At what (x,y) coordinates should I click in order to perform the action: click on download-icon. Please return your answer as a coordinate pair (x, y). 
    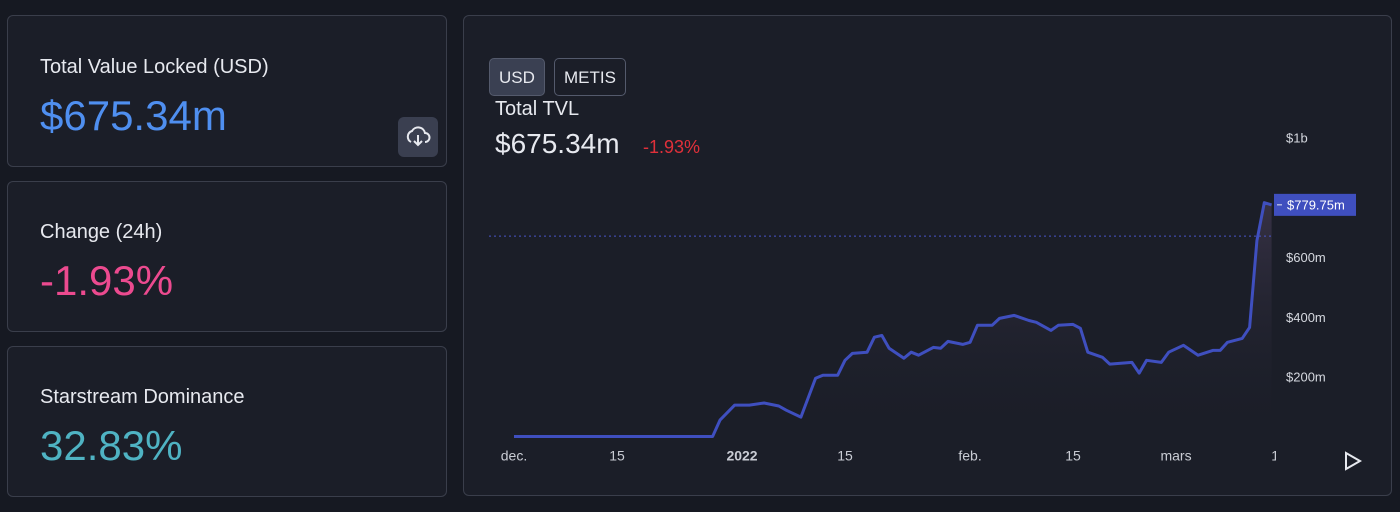
    Looking at the image, I should click on (418, 136).